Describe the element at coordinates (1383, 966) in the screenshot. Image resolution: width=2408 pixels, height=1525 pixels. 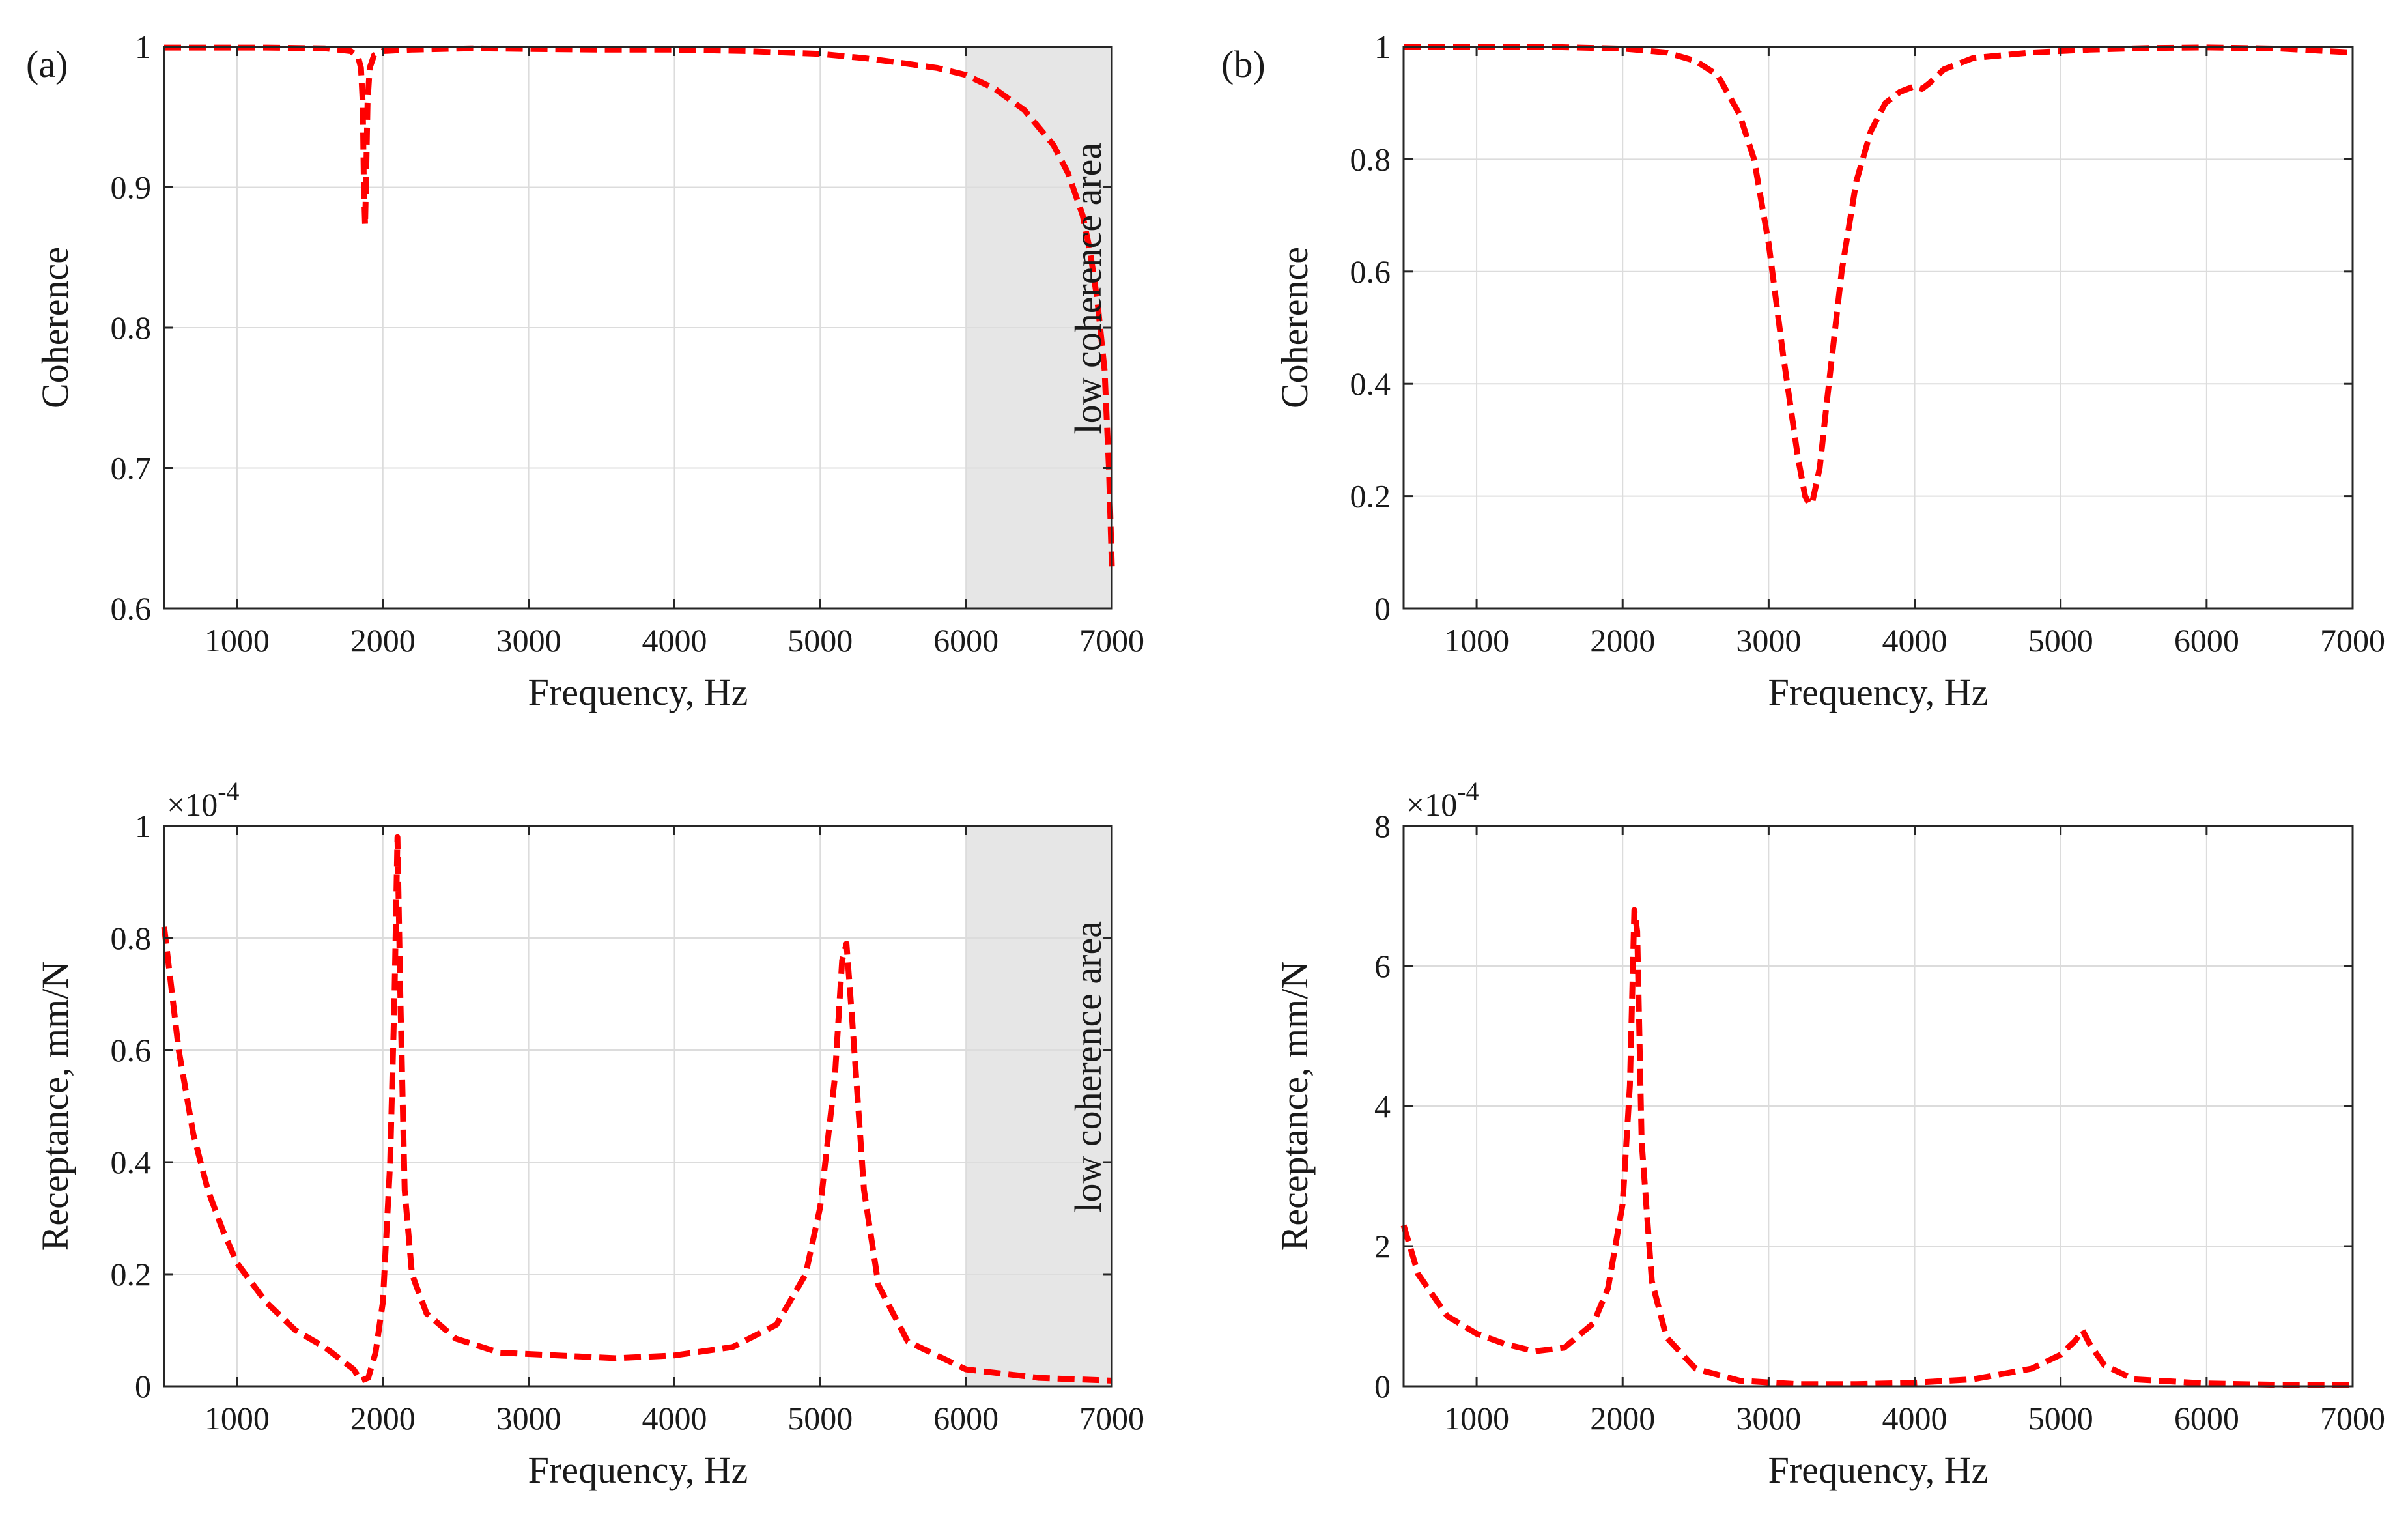
I see `y-tick-label: 6` at that location.